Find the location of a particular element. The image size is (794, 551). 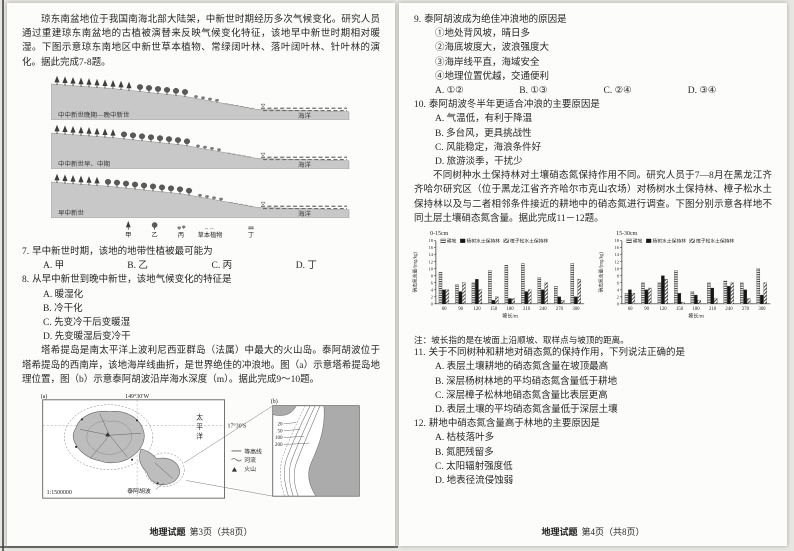

depth-label-200: 200 is located at coordinates (279, 445).